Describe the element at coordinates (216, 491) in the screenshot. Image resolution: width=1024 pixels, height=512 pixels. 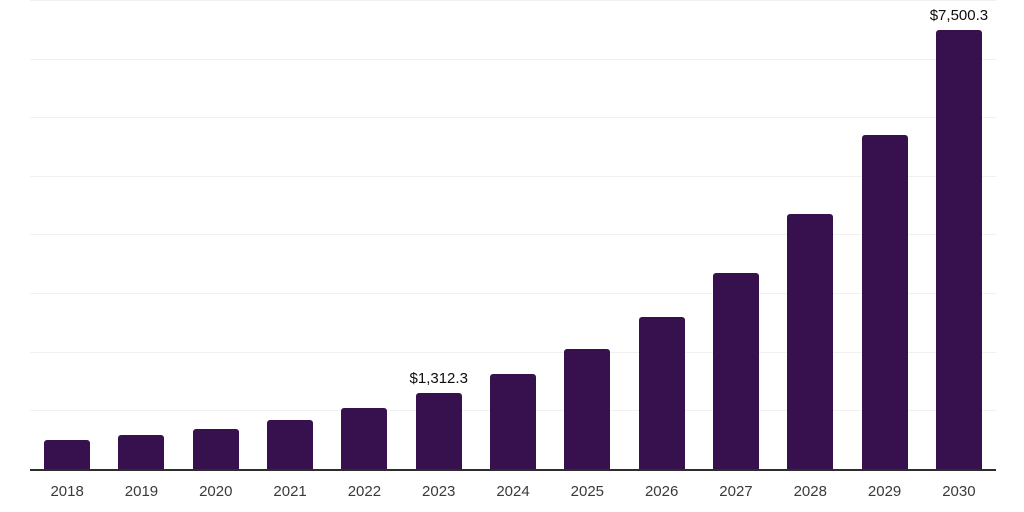
I see `x-axis-label-2020: 2020` at that location.